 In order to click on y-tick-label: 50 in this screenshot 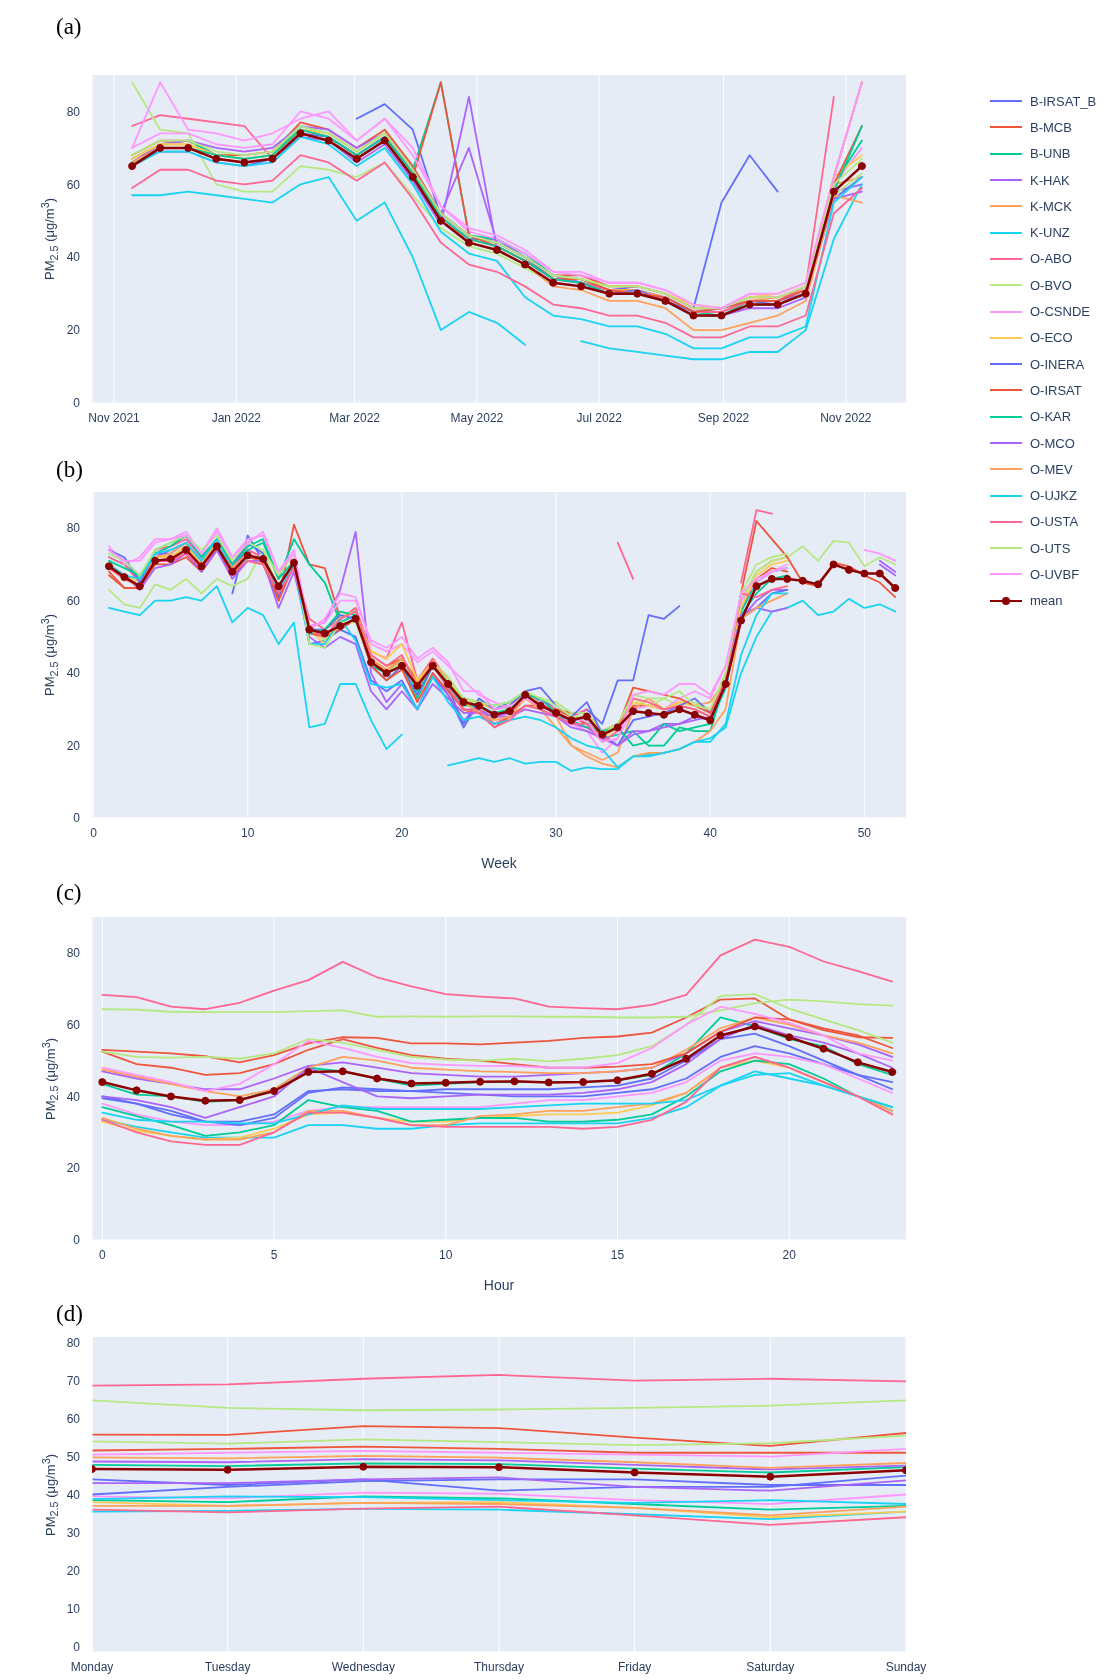, I will do `click(73, 1456)`.